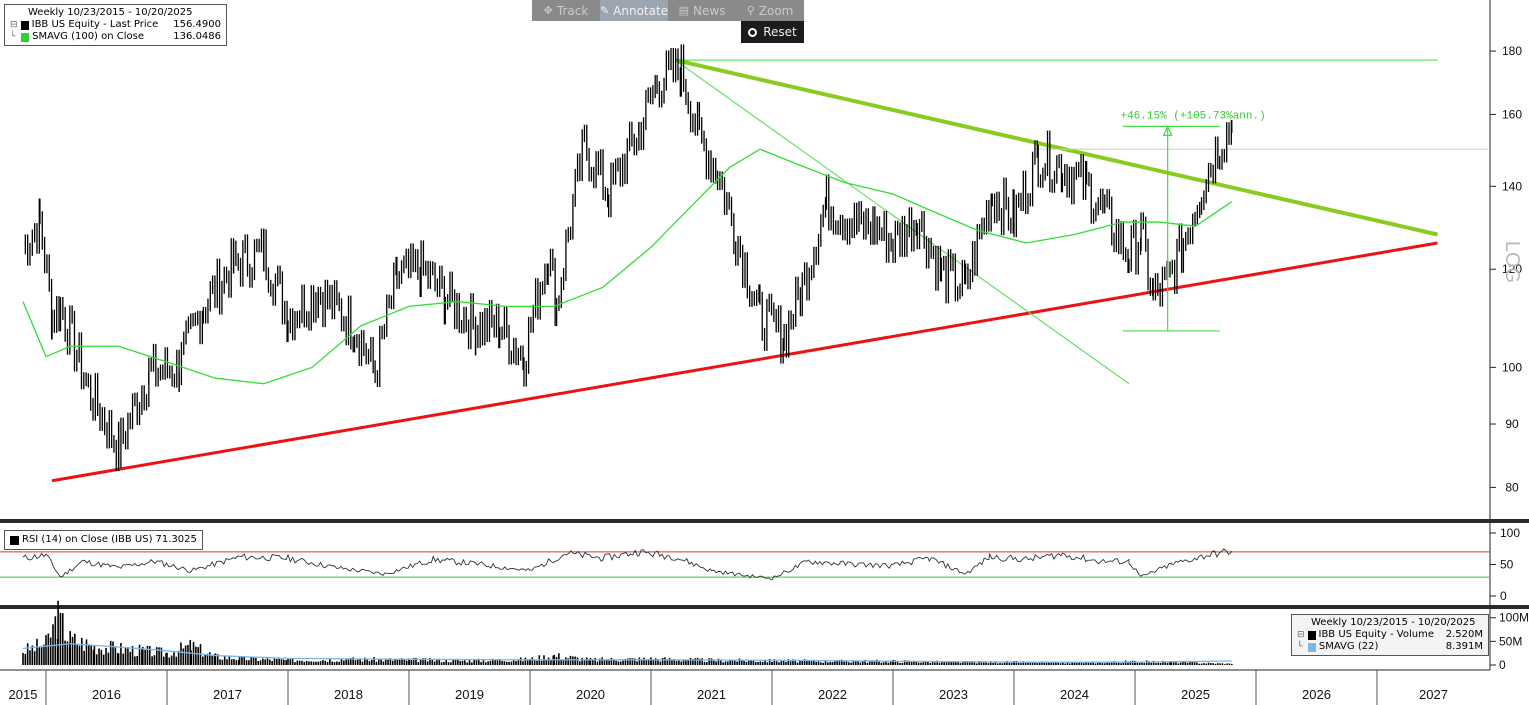 The image size is (1529, 705). I want to click on volume-swatch, so click(1311, 635).